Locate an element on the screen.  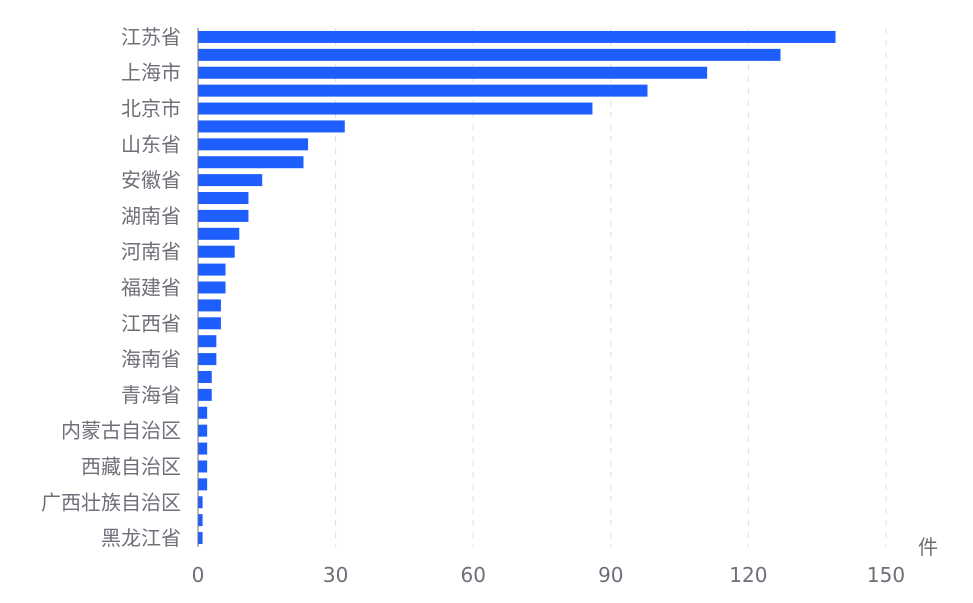
category-label: 海南省 is located at coordinates (151, 359).